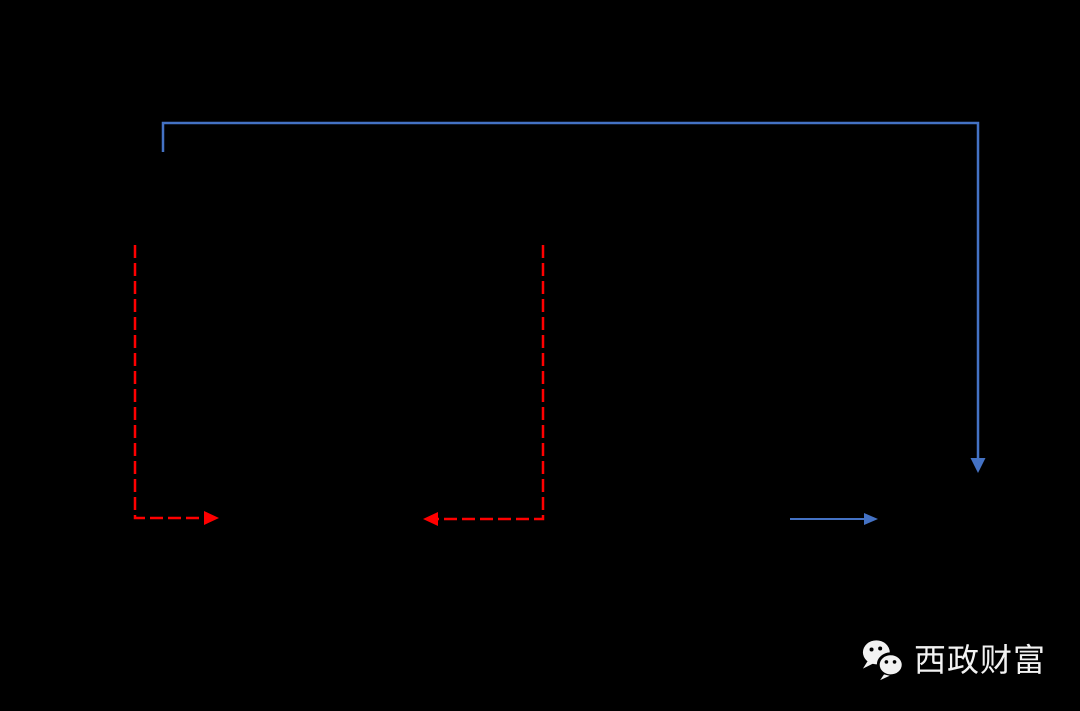  I want to click on red-dashed-connector-right-line, so click(491, 383).